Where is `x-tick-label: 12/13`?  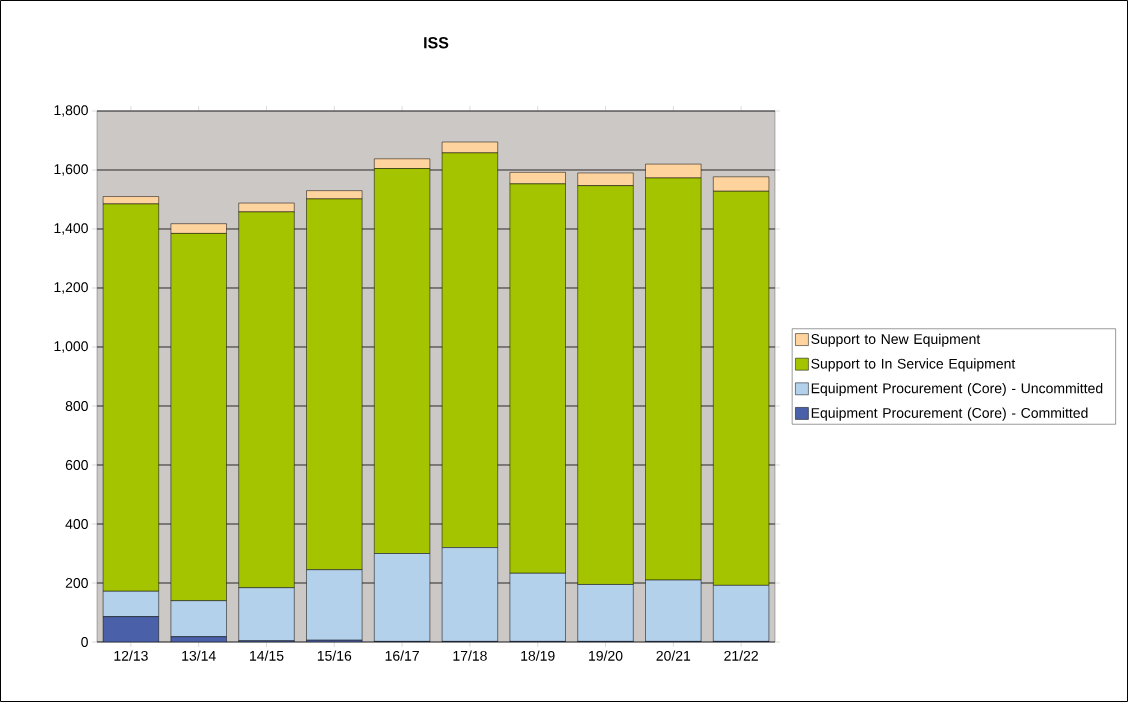
x-tick-label: 12/13 is located at coordinates (131, 655).